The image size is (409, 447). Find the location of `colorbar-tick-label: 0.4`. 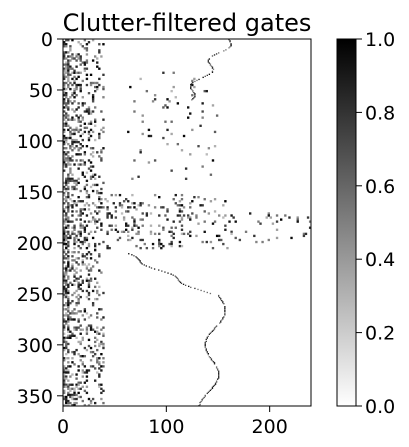

colorbar-tick-label: 0.4 is located at coordinates (380, 260).